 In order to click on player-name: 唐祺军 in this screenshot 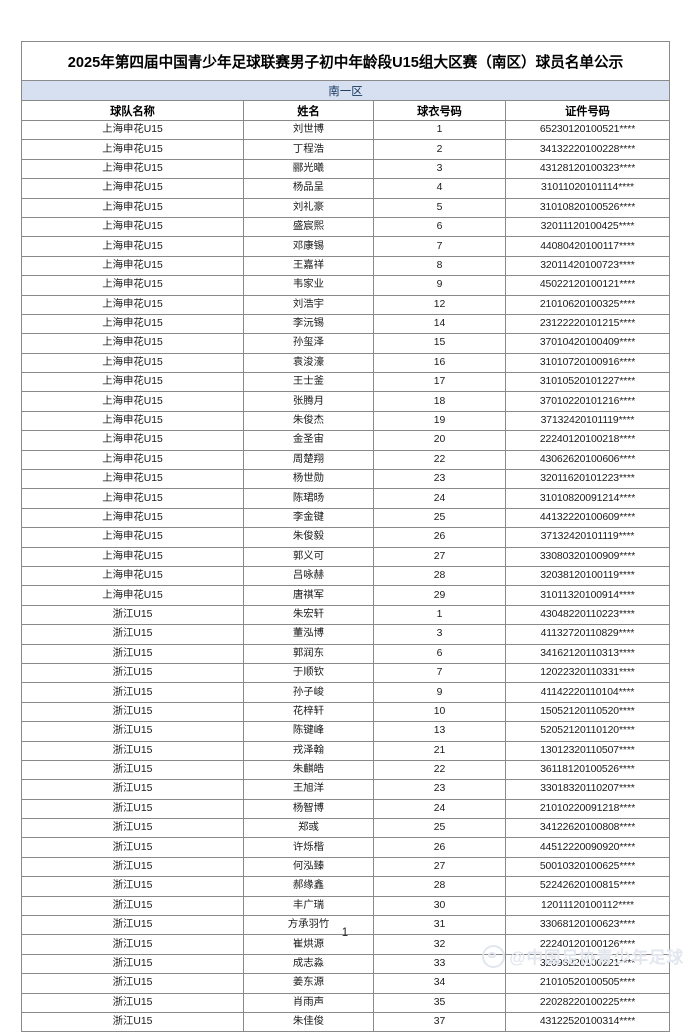, I will do `click(308, 595)`.